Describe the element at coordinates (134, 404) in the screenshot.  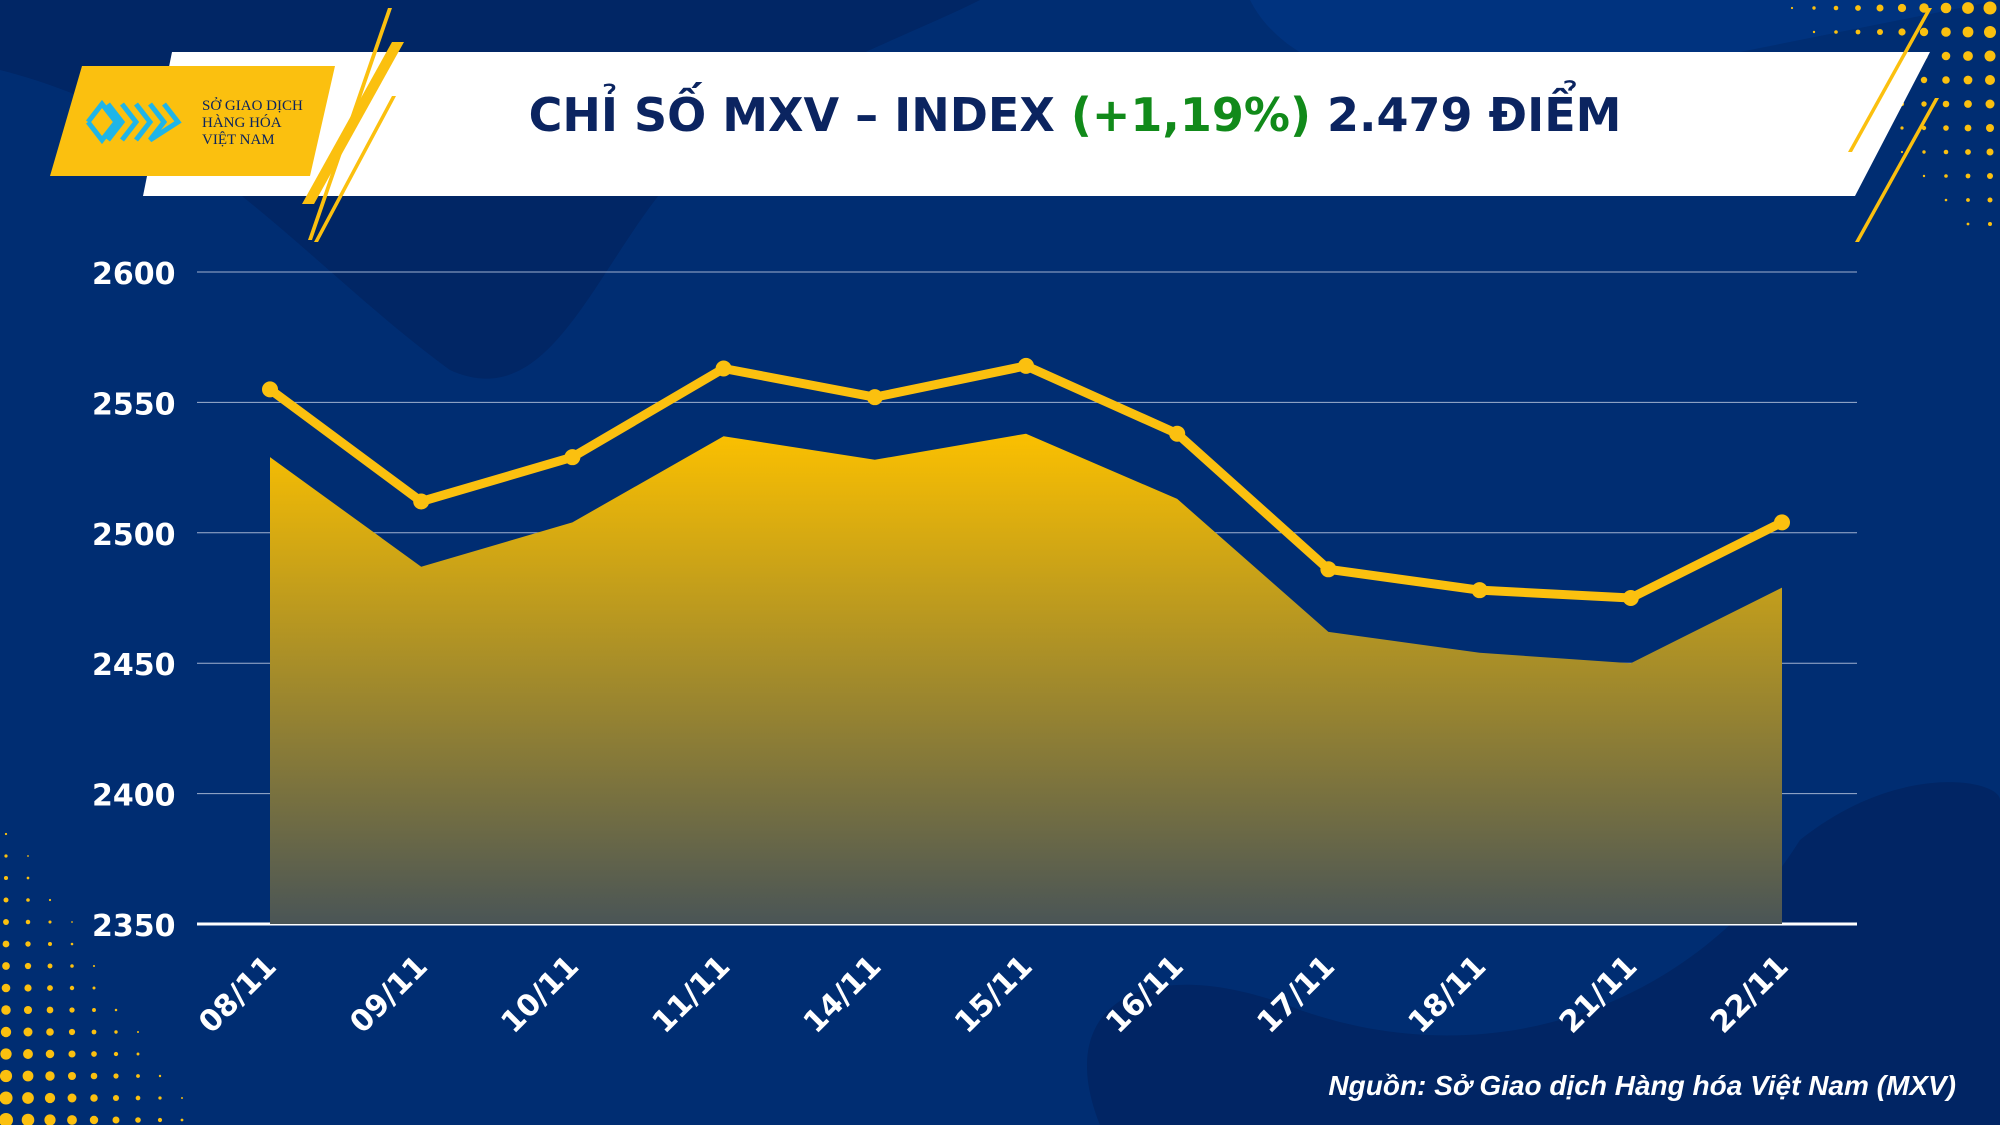
I see `y-tick-label: 2550` at that location.